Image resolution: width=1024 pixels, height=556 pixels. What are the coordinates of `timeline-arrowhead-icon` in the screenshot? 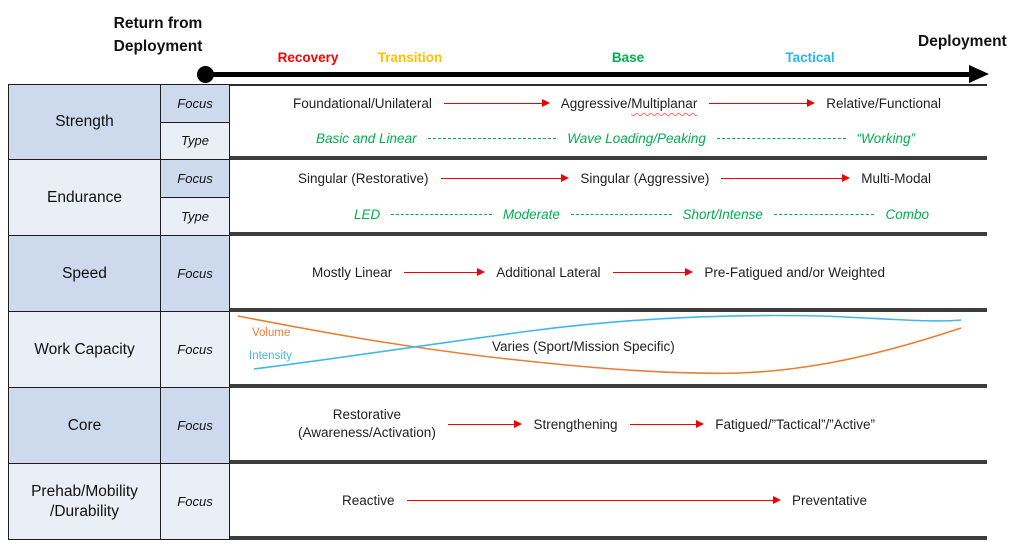 It's located at (979, 74).